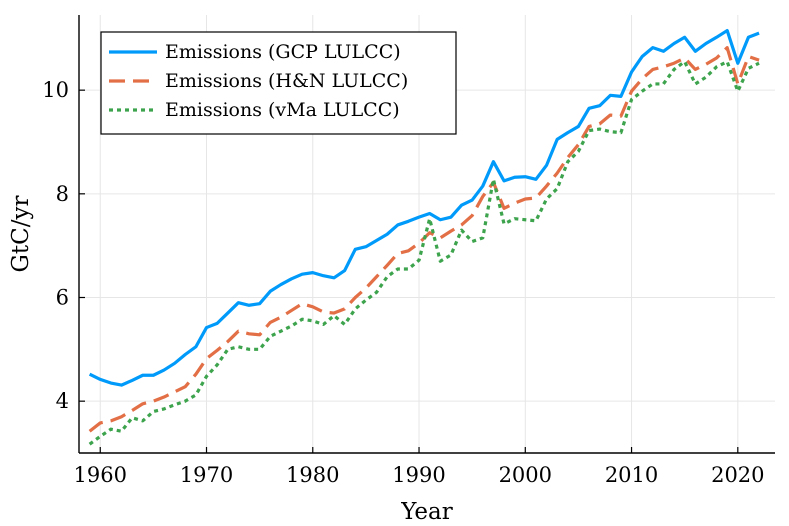  What do you see at coordinates (206, 475) in the screenshot?
I see `x-tick-label: 1970` at bounding box center [206, 475].